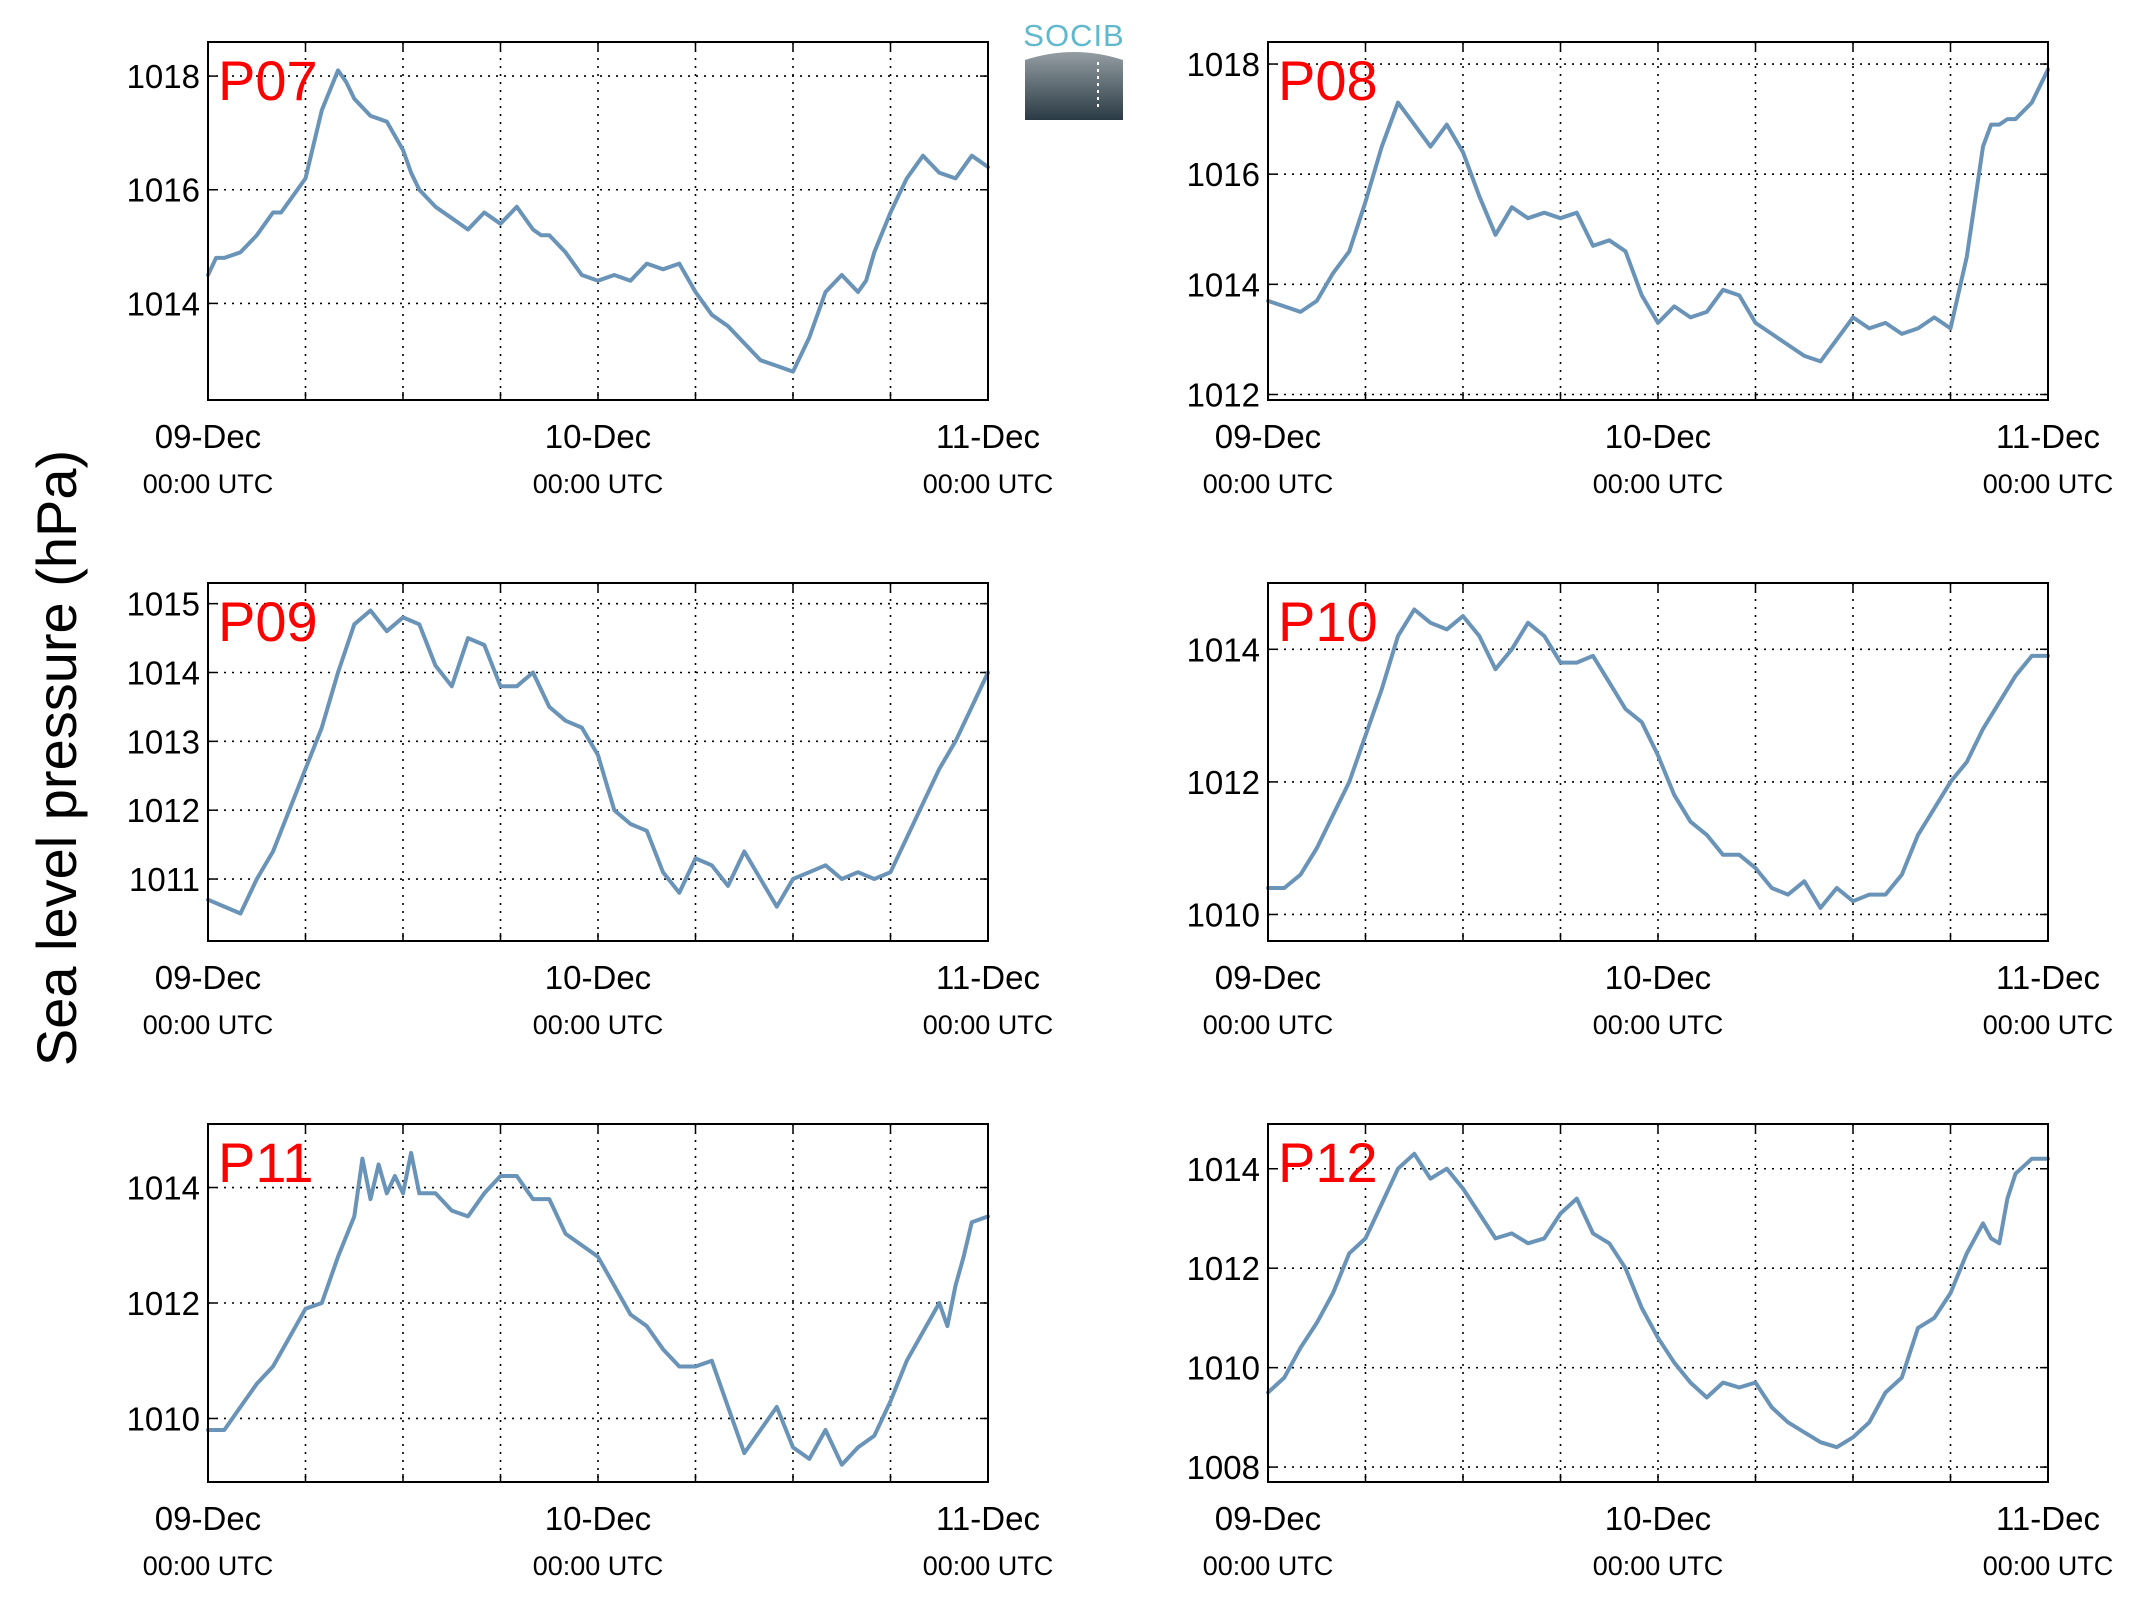 The height and width of the screenshot is (1608, 2133). I want to click on socib-logo: SOCIB, so click(1073, 69).